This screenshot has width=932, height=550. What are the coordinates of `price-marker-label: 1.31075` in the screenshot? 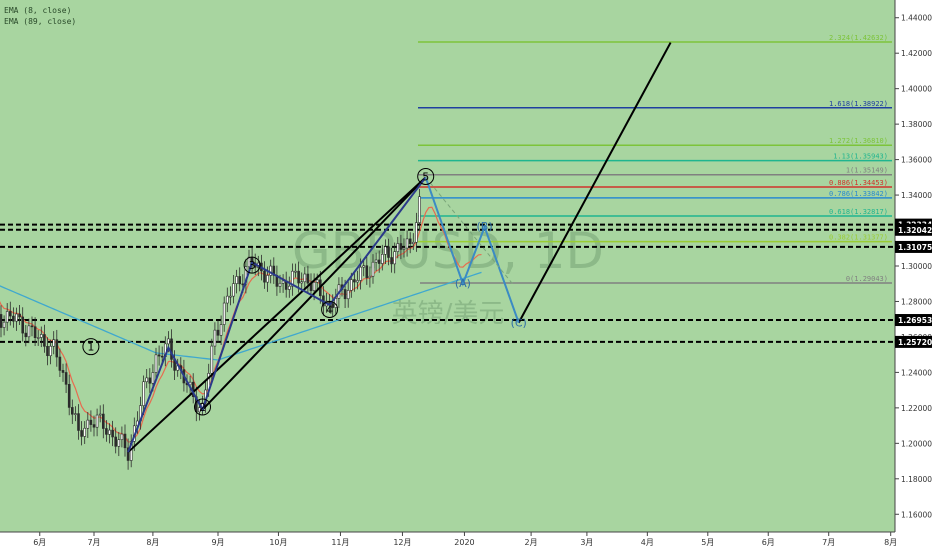 It's located at (915, 247).